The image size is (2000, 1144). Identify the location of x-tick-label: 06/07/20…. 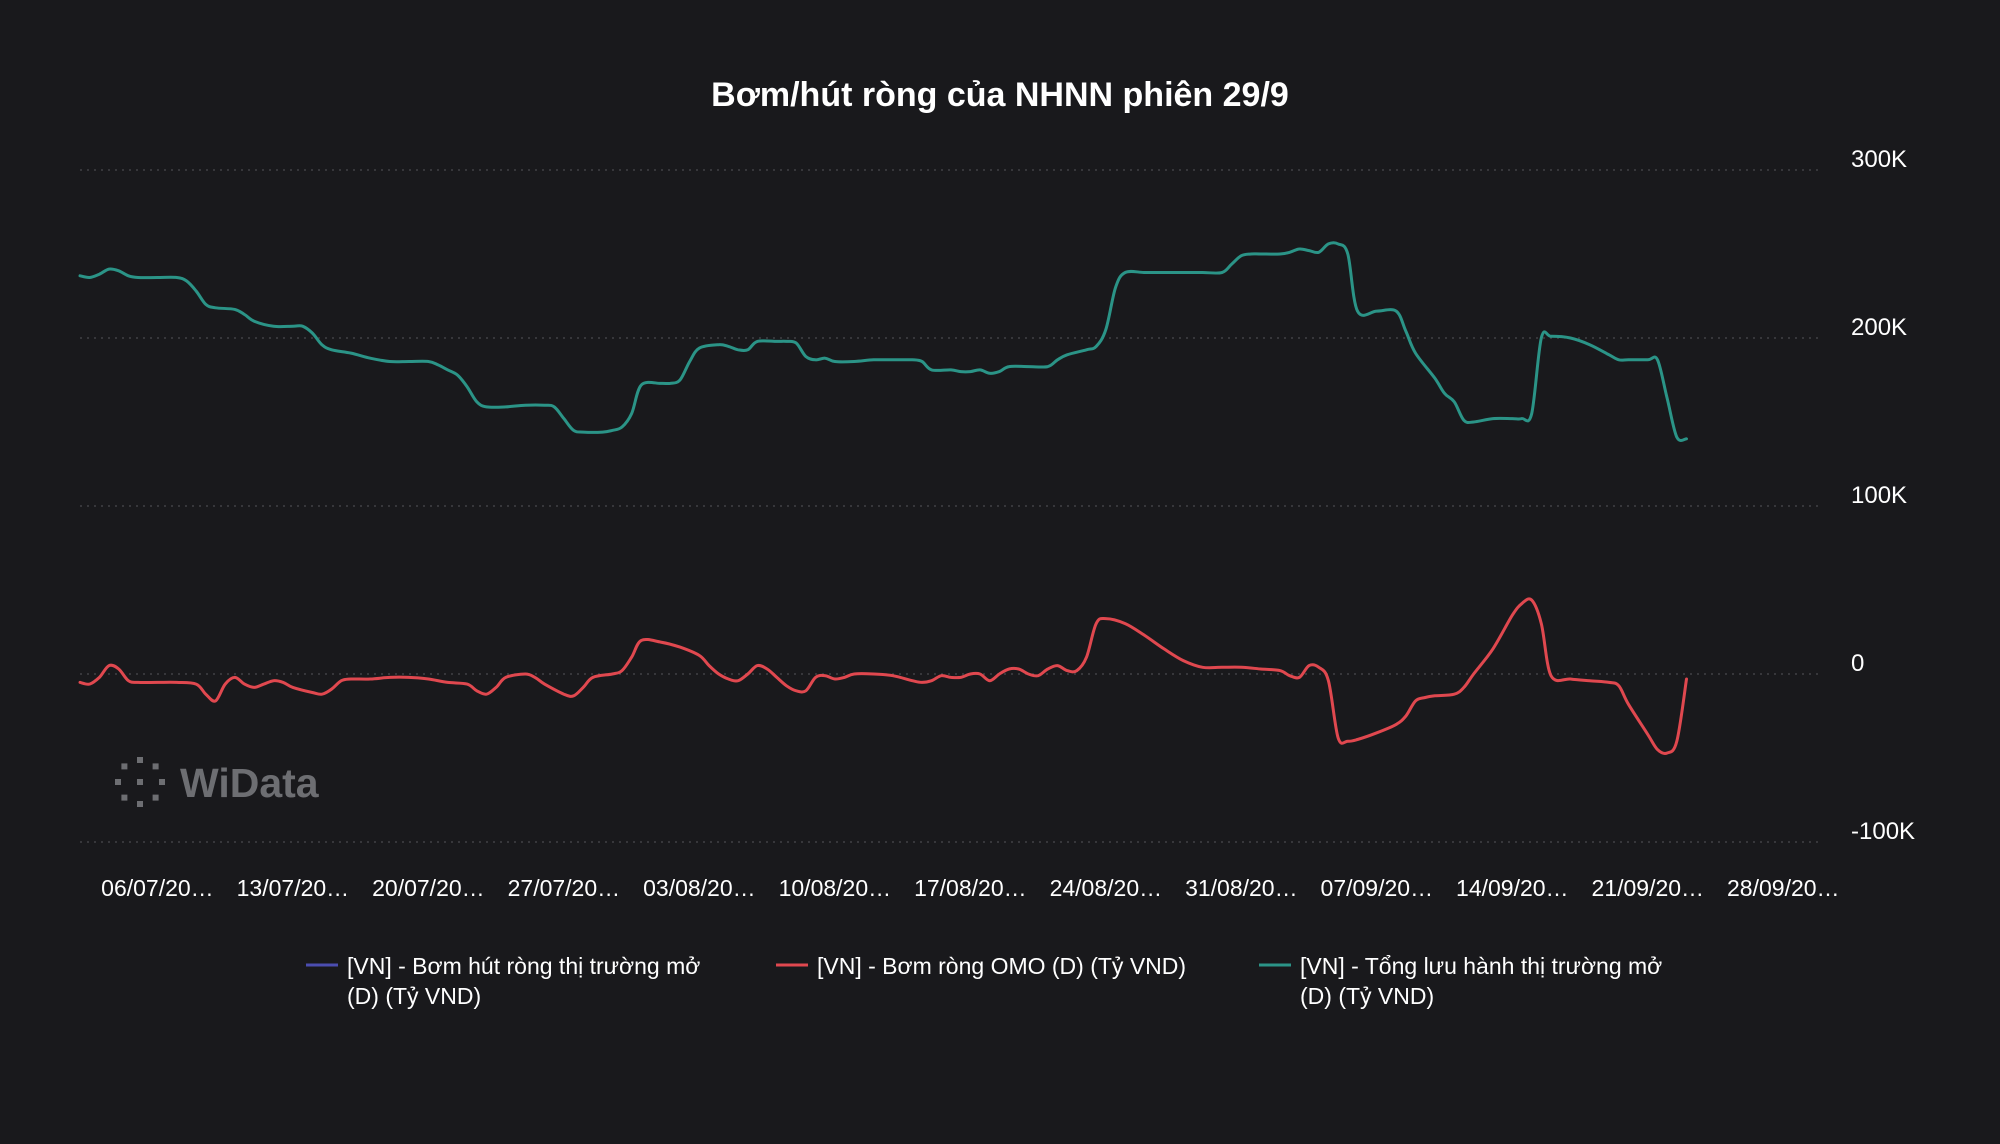
(157, 888).